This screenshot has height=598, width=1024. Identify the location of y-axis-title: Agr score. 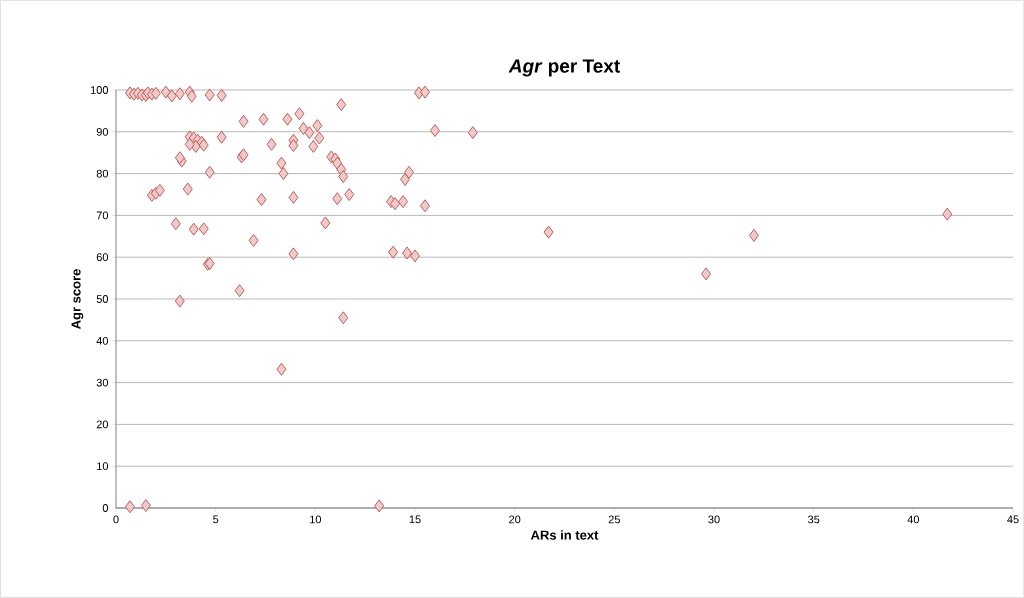
(77, 299).